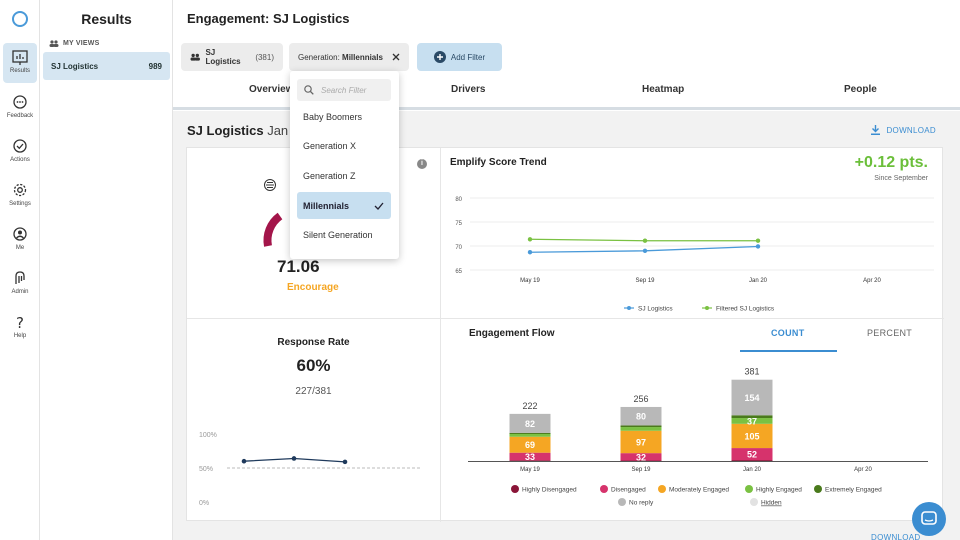 The image size is (960, 540). I want to click on rail-item-results: Results, so click(20, 63).